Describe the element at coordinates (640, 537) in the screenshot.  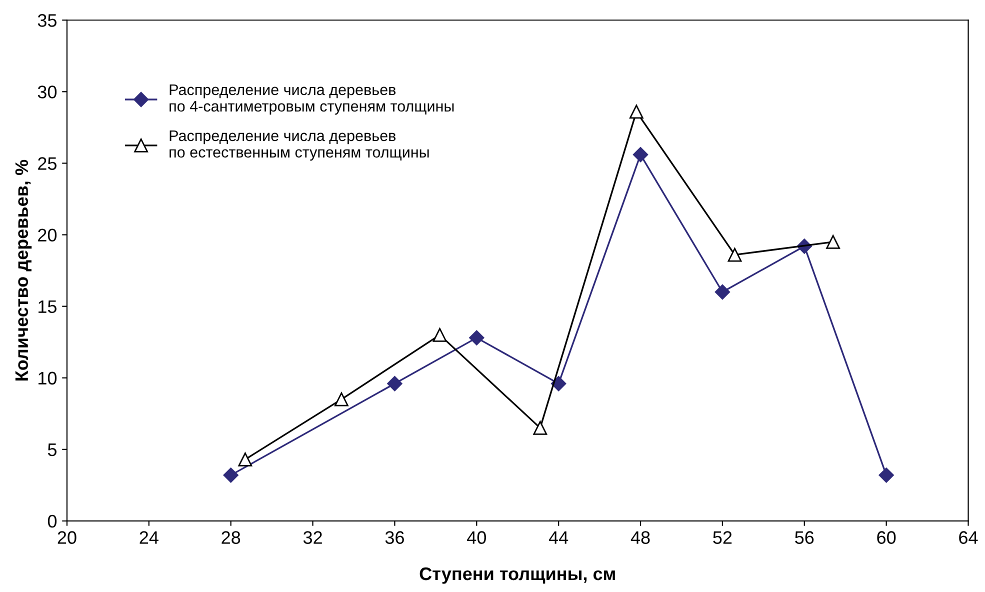
I see `x-tick-label: 48` at that location.